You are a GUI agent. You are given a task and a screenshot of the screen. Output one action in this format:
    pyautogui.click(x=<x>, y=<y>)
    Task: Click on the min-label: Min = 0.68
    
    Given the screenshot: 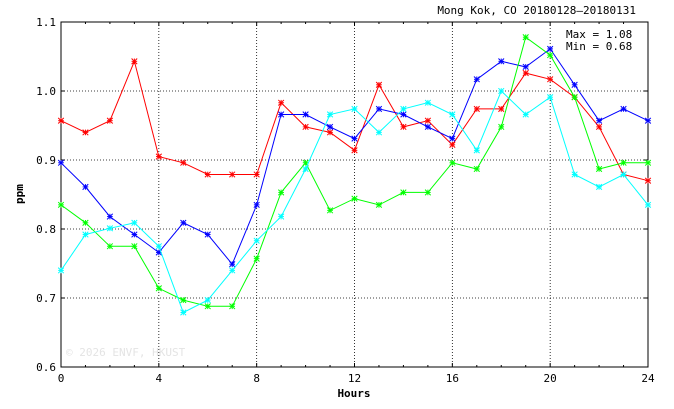 What is the action you would take?
    pyautogui.click(x=599, y=46)
    